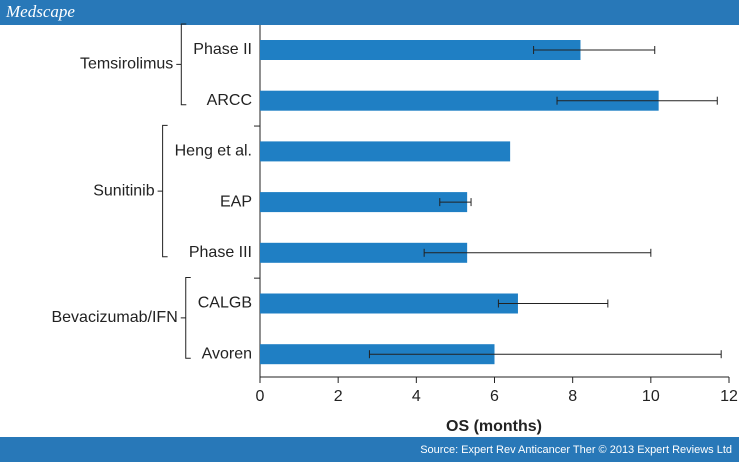 The image size is (739, 462). Describe the element at coordinates (260, 396) in the screenshot. I see `x-tick-label: 0` at that location.